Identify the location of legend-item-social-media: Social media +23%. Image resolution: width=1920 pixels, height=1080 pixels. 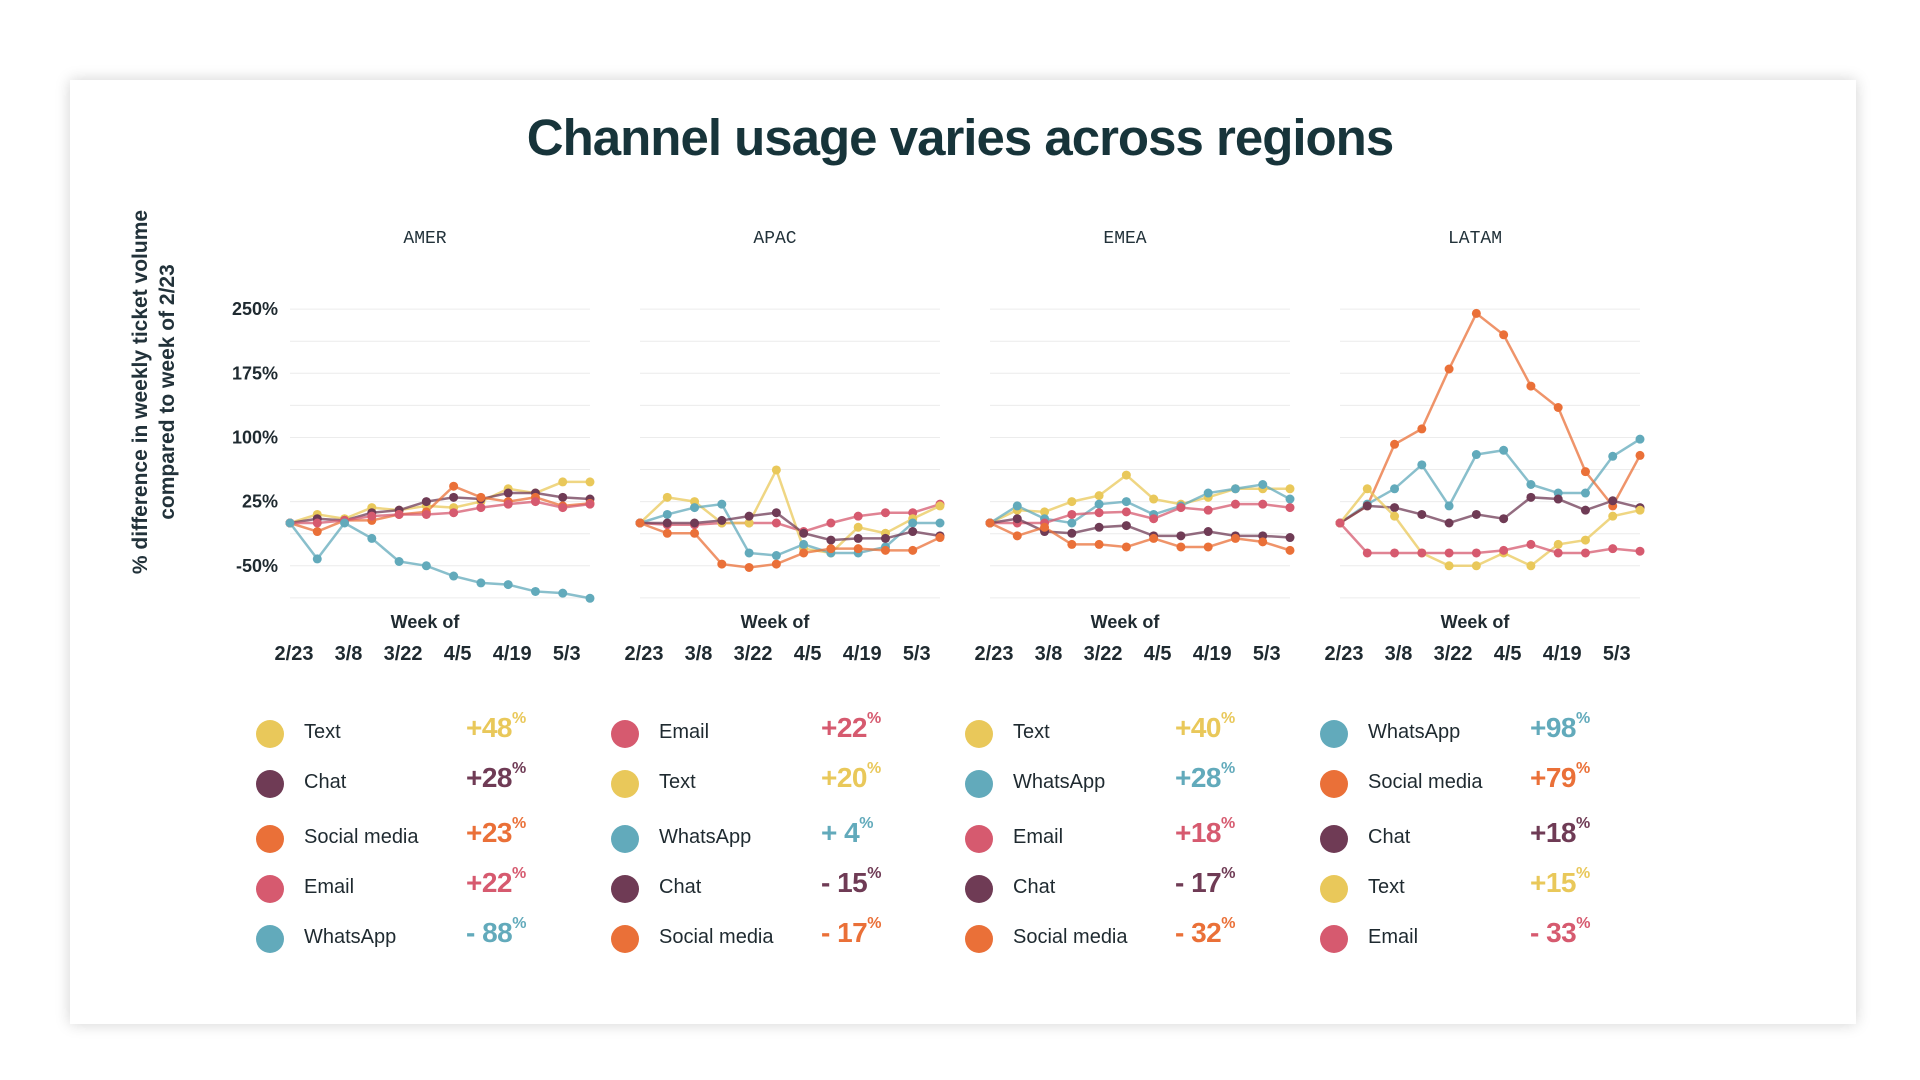
(416, 836).